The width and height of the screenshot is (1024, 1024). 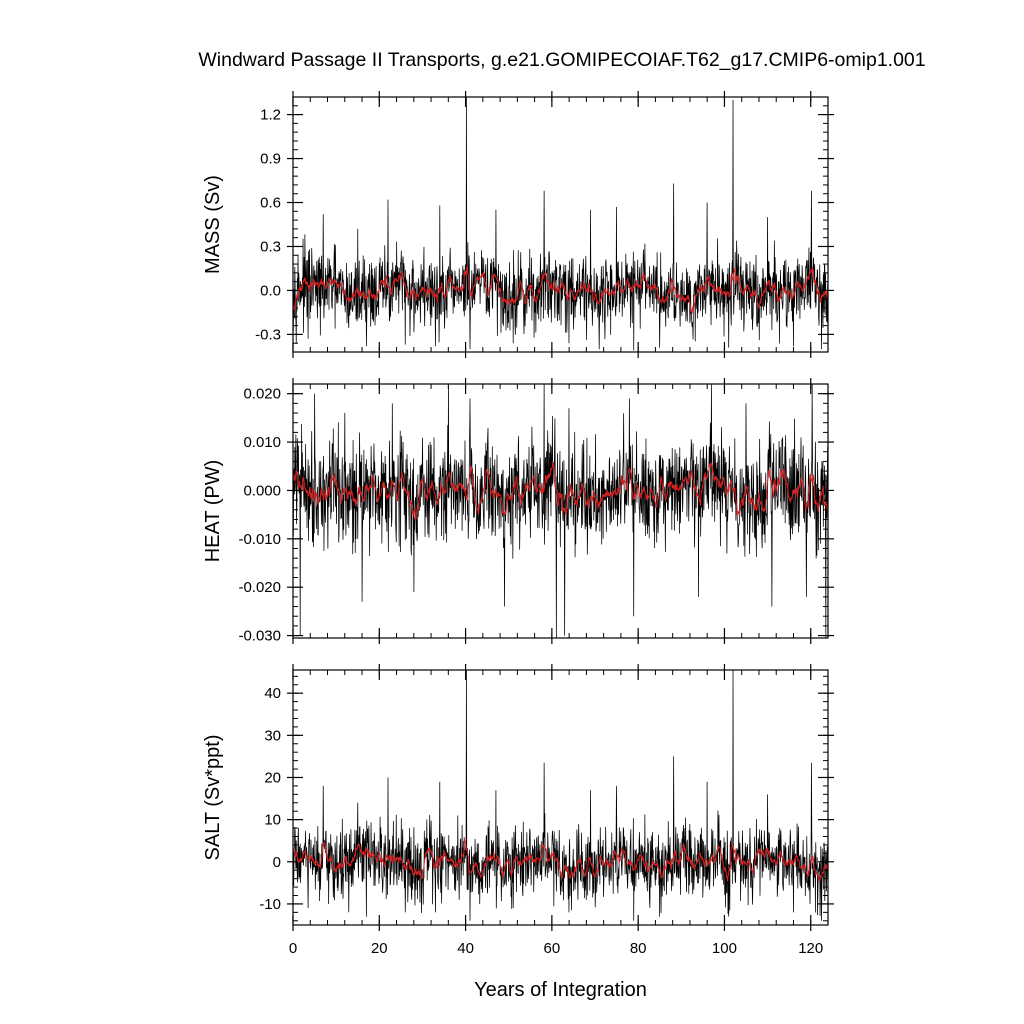 What do you see at coordinates (272, 693) in the screenshot?
I see `y-tick-label: 40` at bounding box center [272, 693].